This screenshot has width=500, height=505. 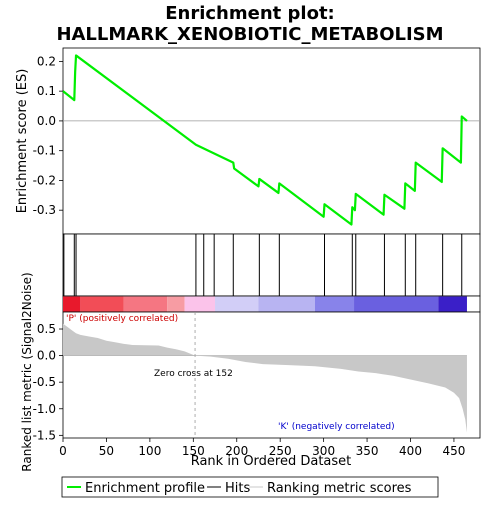 What do you see at coordinates (44, 151) in the screenshot?
I see `es-ytick-label: -0.1` at bounding box center [44, 151].